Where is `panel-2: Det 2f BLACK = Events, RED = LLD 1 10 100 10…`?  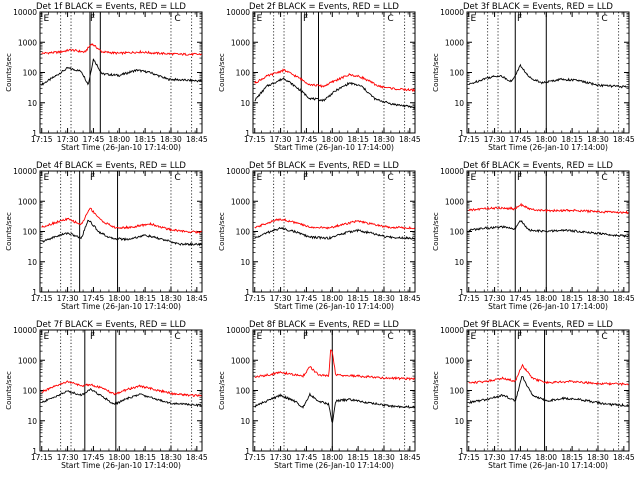
panel-2: Det 2f BLACK = Events, RED = LLD 1 10 100 10… is located at coordinates (319, 77).